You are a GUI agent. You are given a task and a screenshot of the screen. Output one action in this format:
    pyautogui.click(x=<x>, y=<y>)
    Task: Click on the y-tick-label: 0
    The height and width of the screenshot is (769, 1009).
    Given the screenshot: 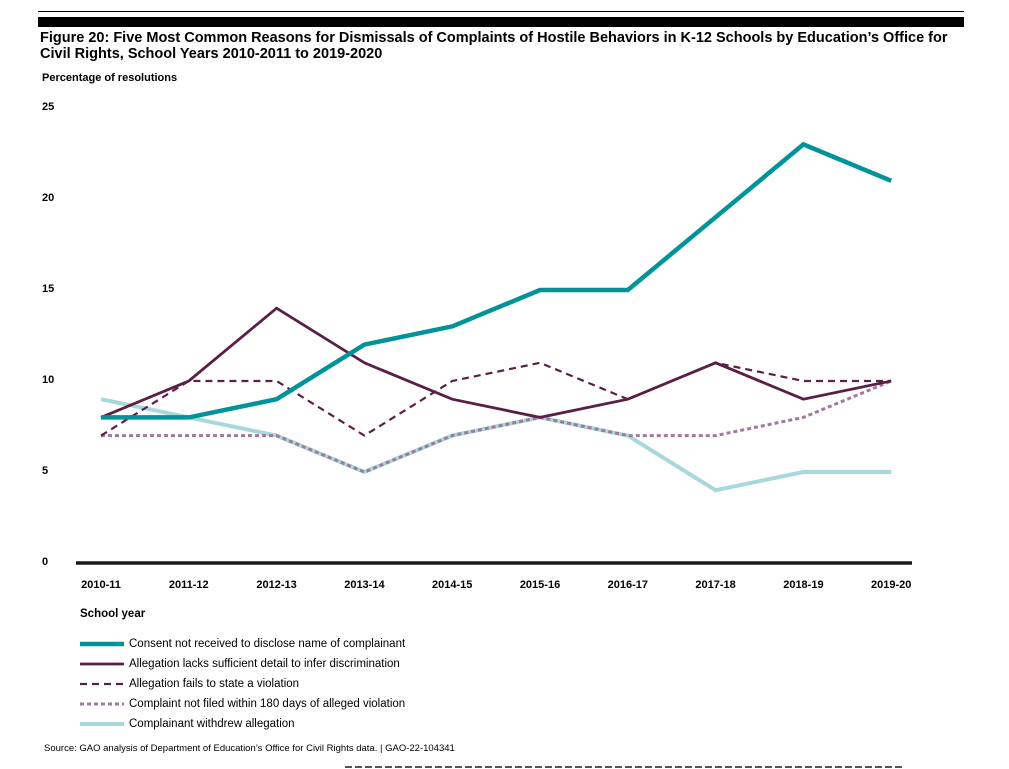 What is the action you would take?
    pyautogui.click(x=45, y=562)
    